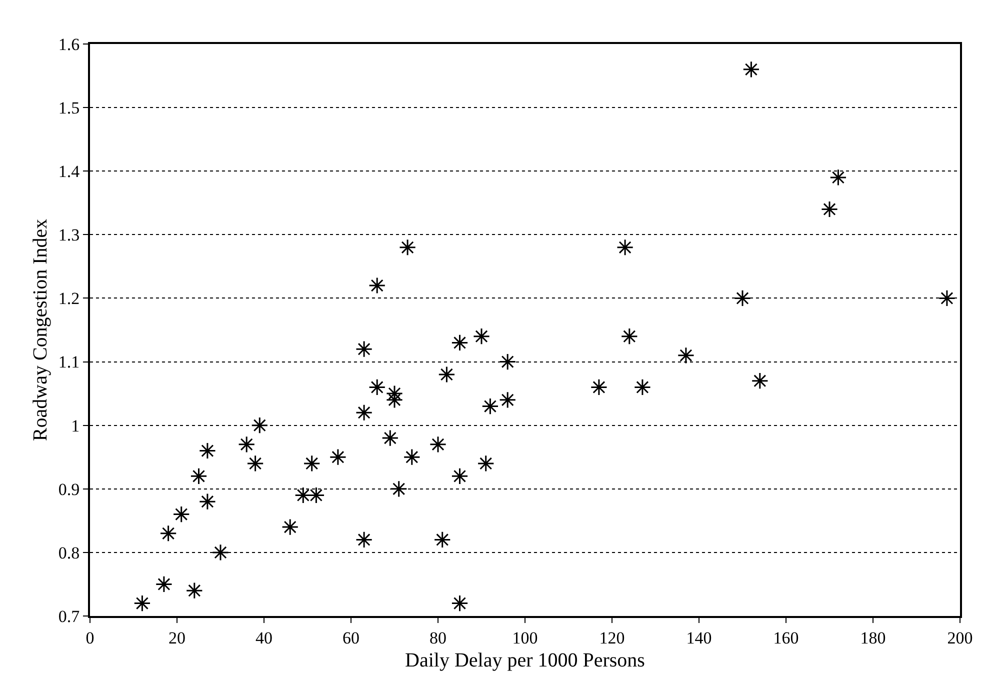  What do you see at coordinates (40, 330) in the screenshot?
I see `y-axis-title: Roadway Congestion Index` at bounding box center [40, 330].